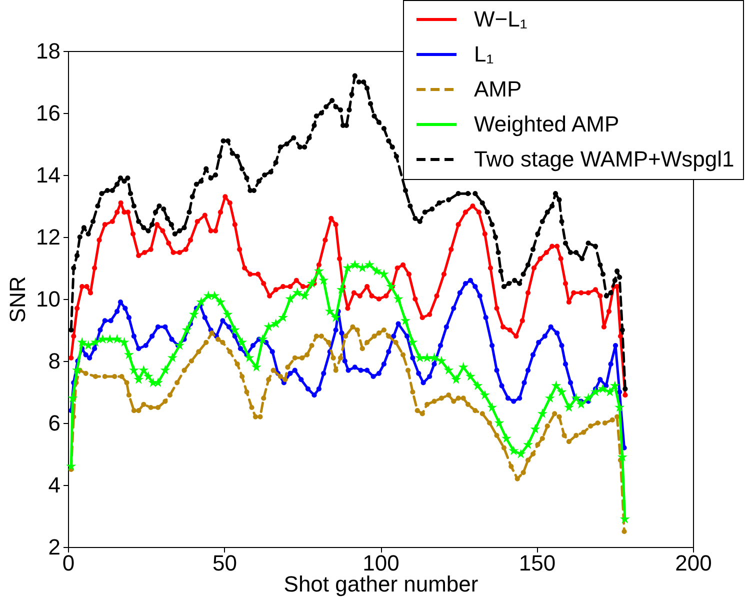 Image resolution: width=752 pixels, height=603 pixels. I want to click on y-tick-label: 6, so click(54, 423).